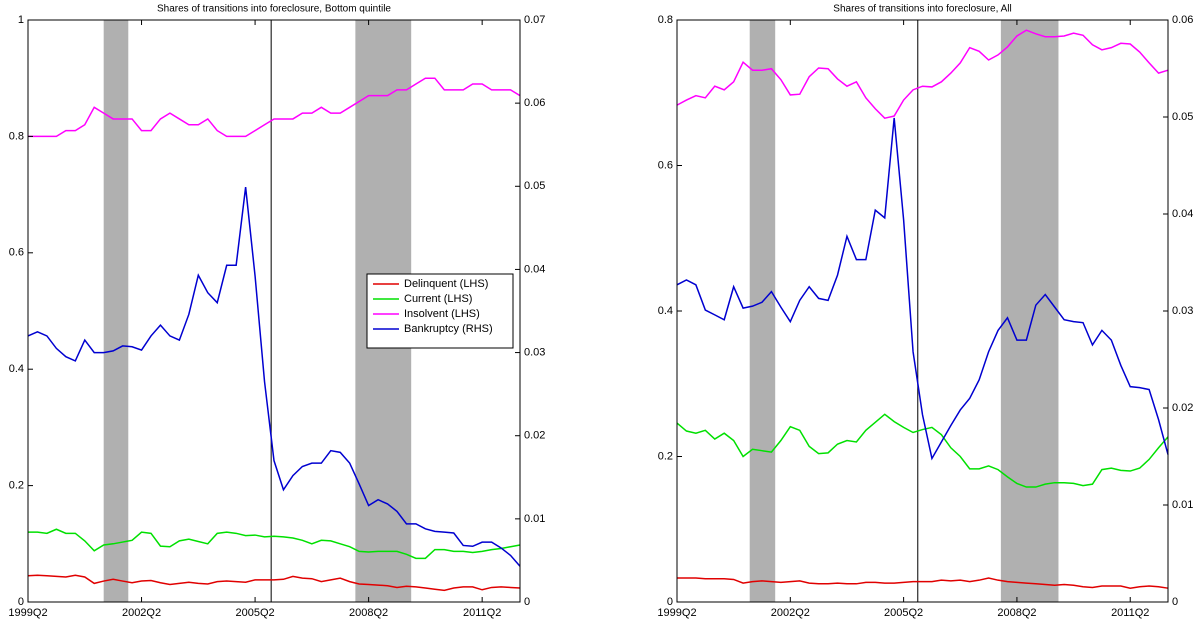  What do you see at coordinates (21, 20) in the screenshot?
I see `y-tick-label: 1` at bounding box center [21, 20].